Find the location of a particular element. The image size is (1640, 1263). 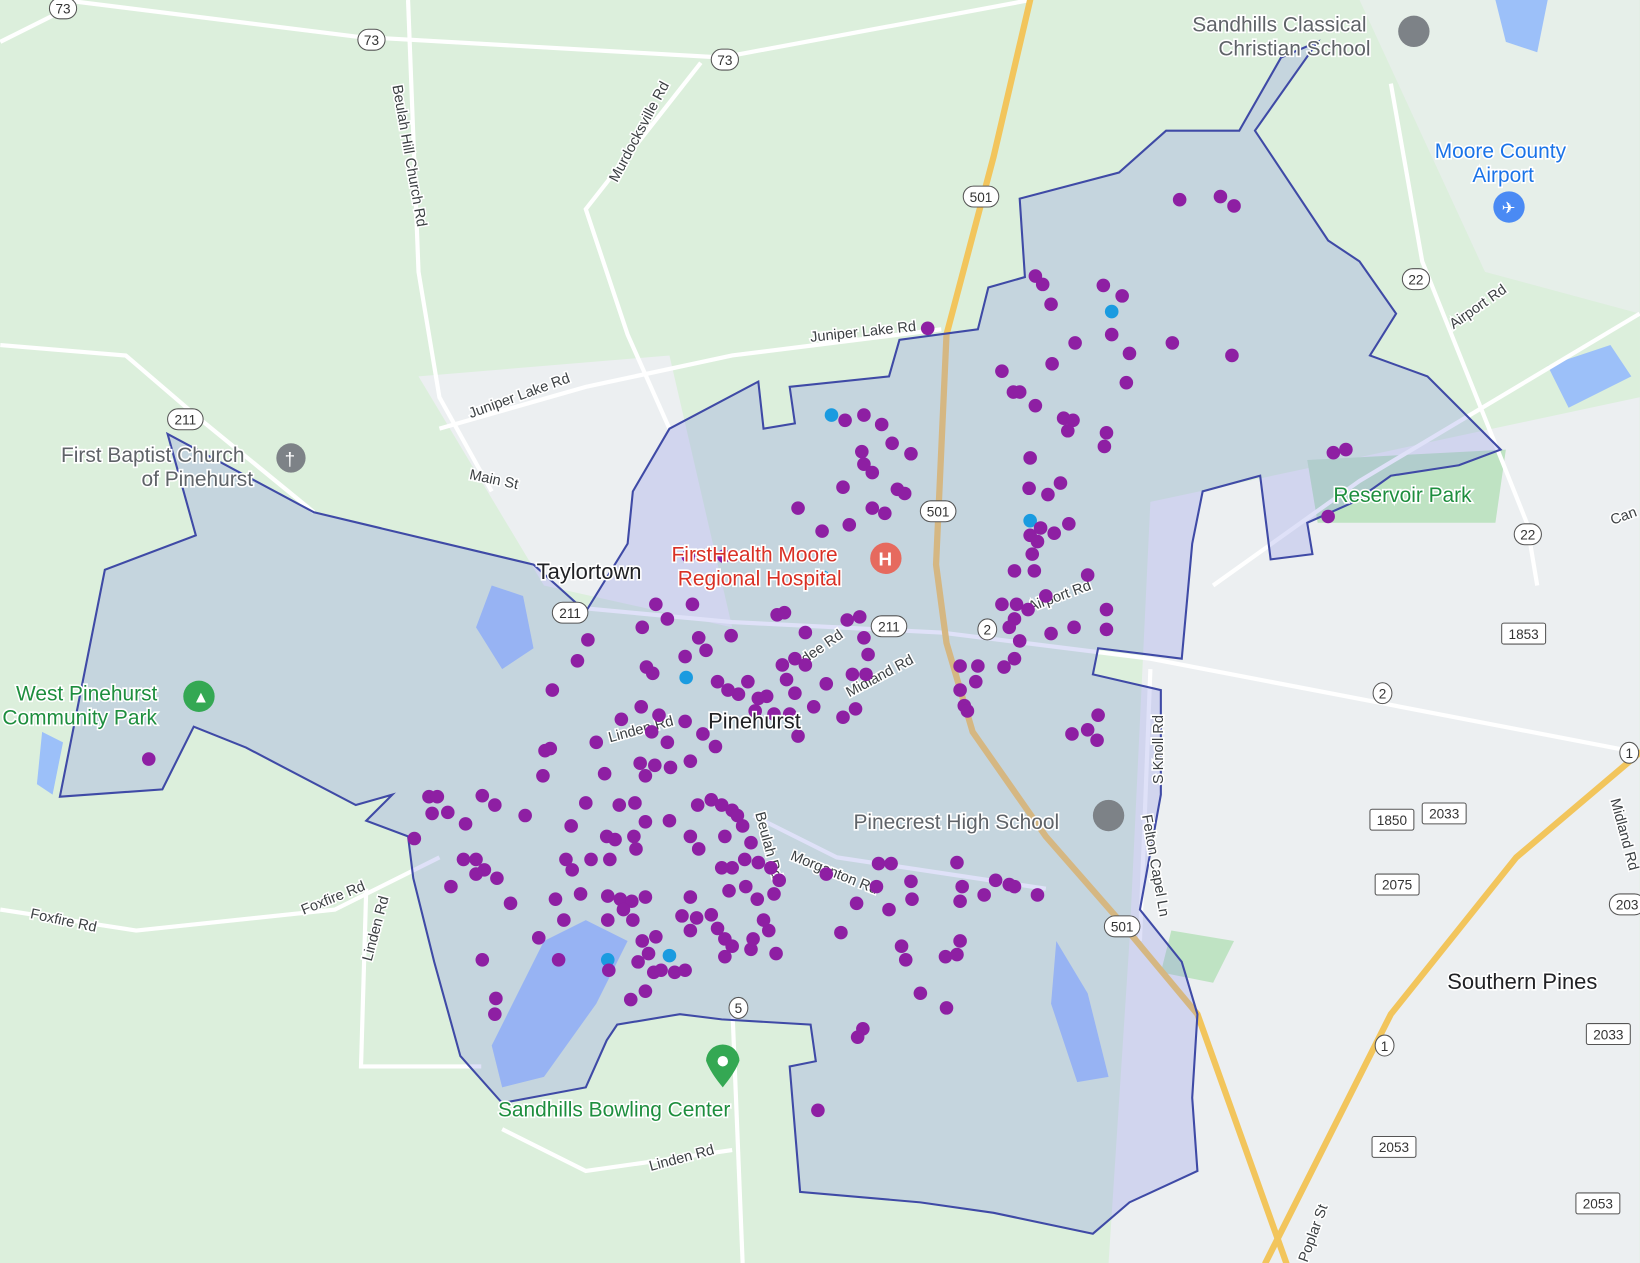

poi-classical-school-name: Sandhills Classical is located at coordinates (1279, 25).